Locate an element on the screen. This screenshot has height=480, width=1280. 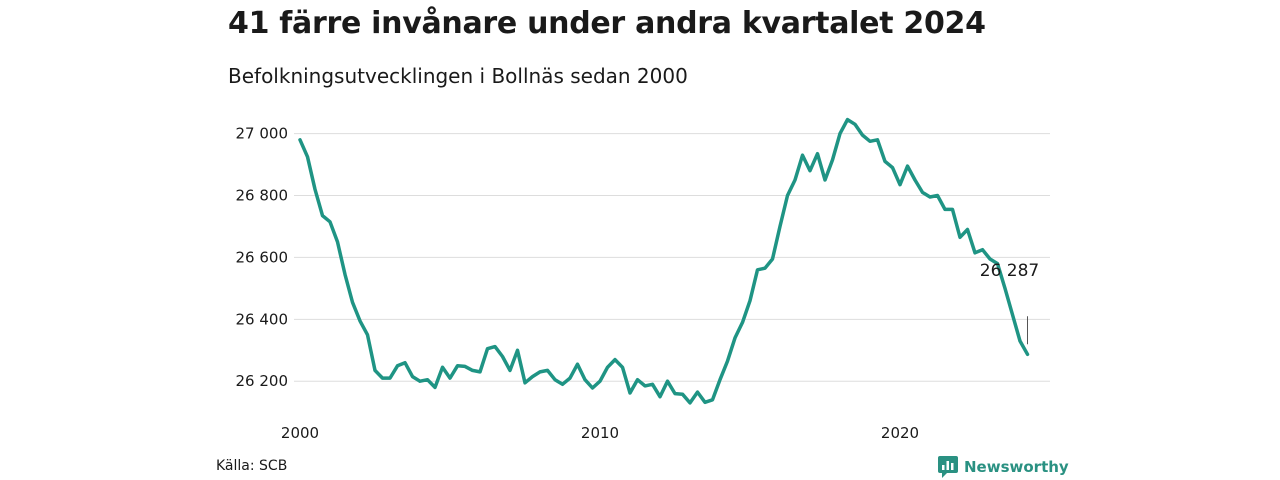
brand-logo: Newsworthy is located at coordinates (1003, 467).